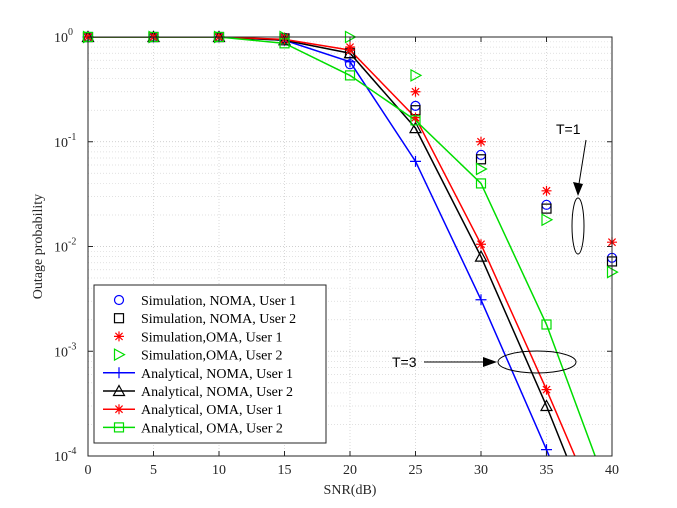 This screenshot has height=508, width=677. What do you see at coordinates (568, 129) in the screenshot?
I see `annotation-t1-text: T=1` at bounding box center [568, 129].